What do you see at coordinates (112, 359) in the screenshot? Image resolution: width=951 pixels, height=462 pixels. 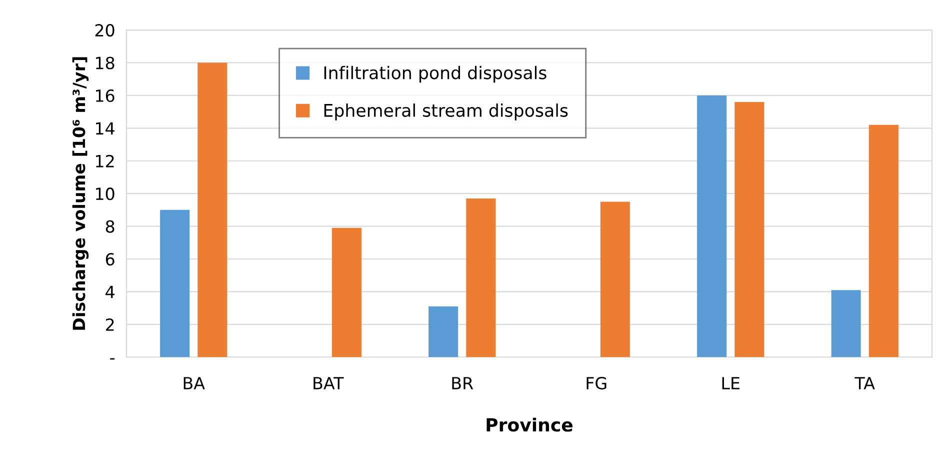 I see `y-tick-label: -` at bounding box center [112, 359].